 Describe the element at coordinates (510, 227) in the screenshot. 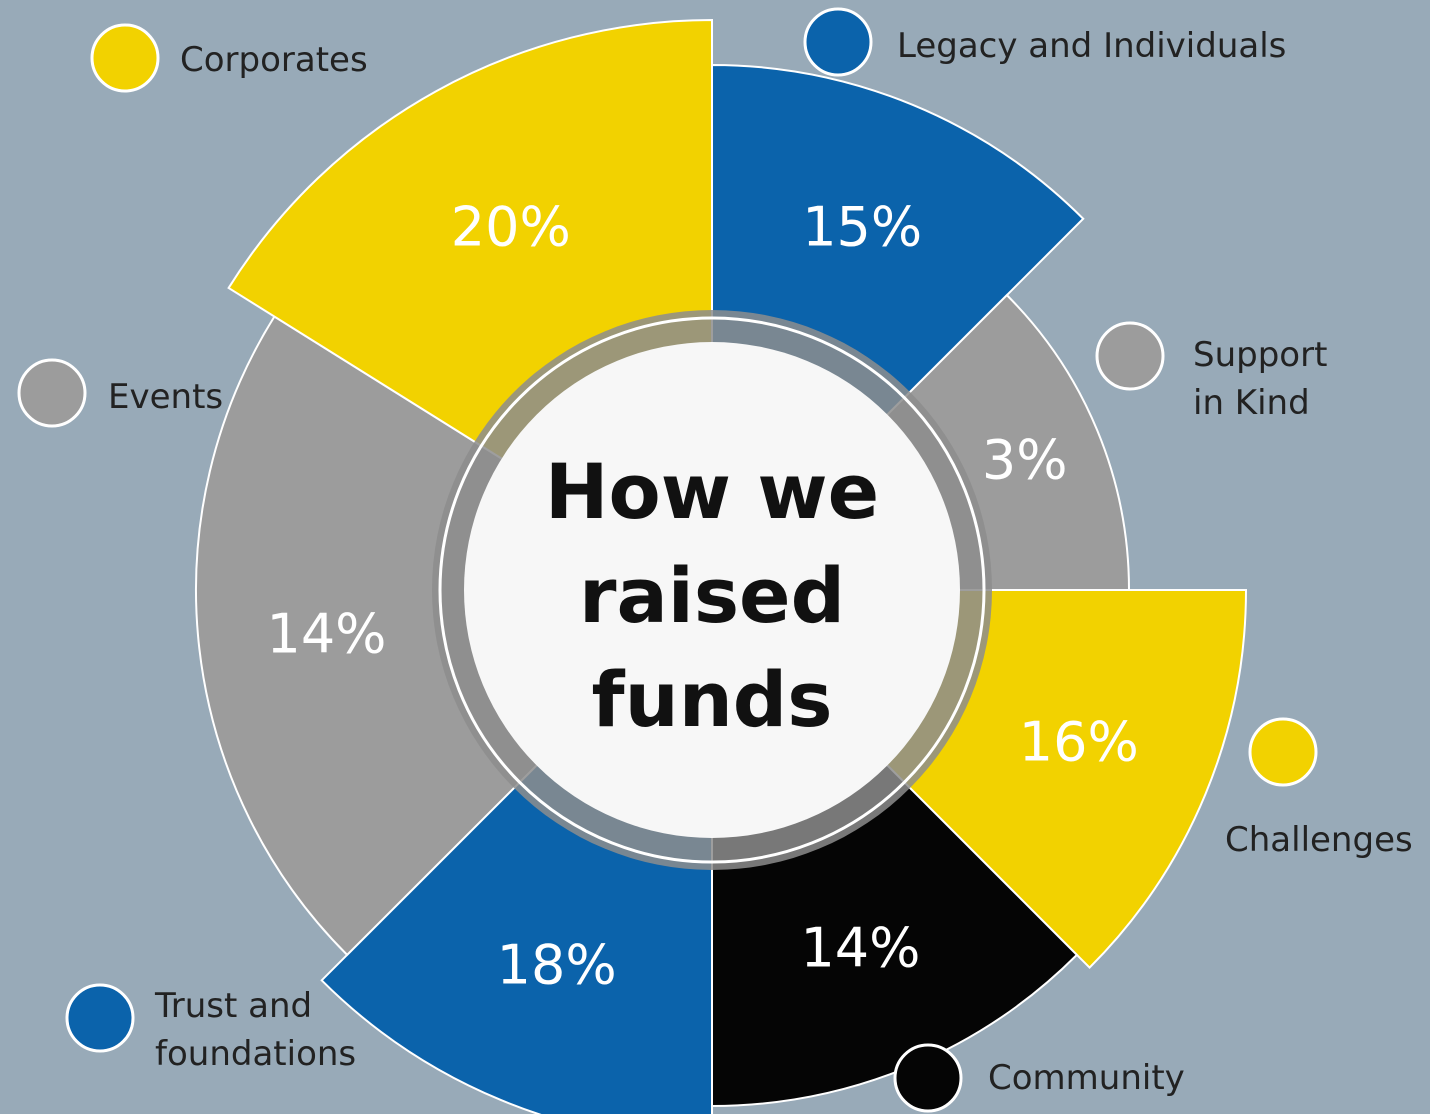

I see `value-label: 20%` at that location.